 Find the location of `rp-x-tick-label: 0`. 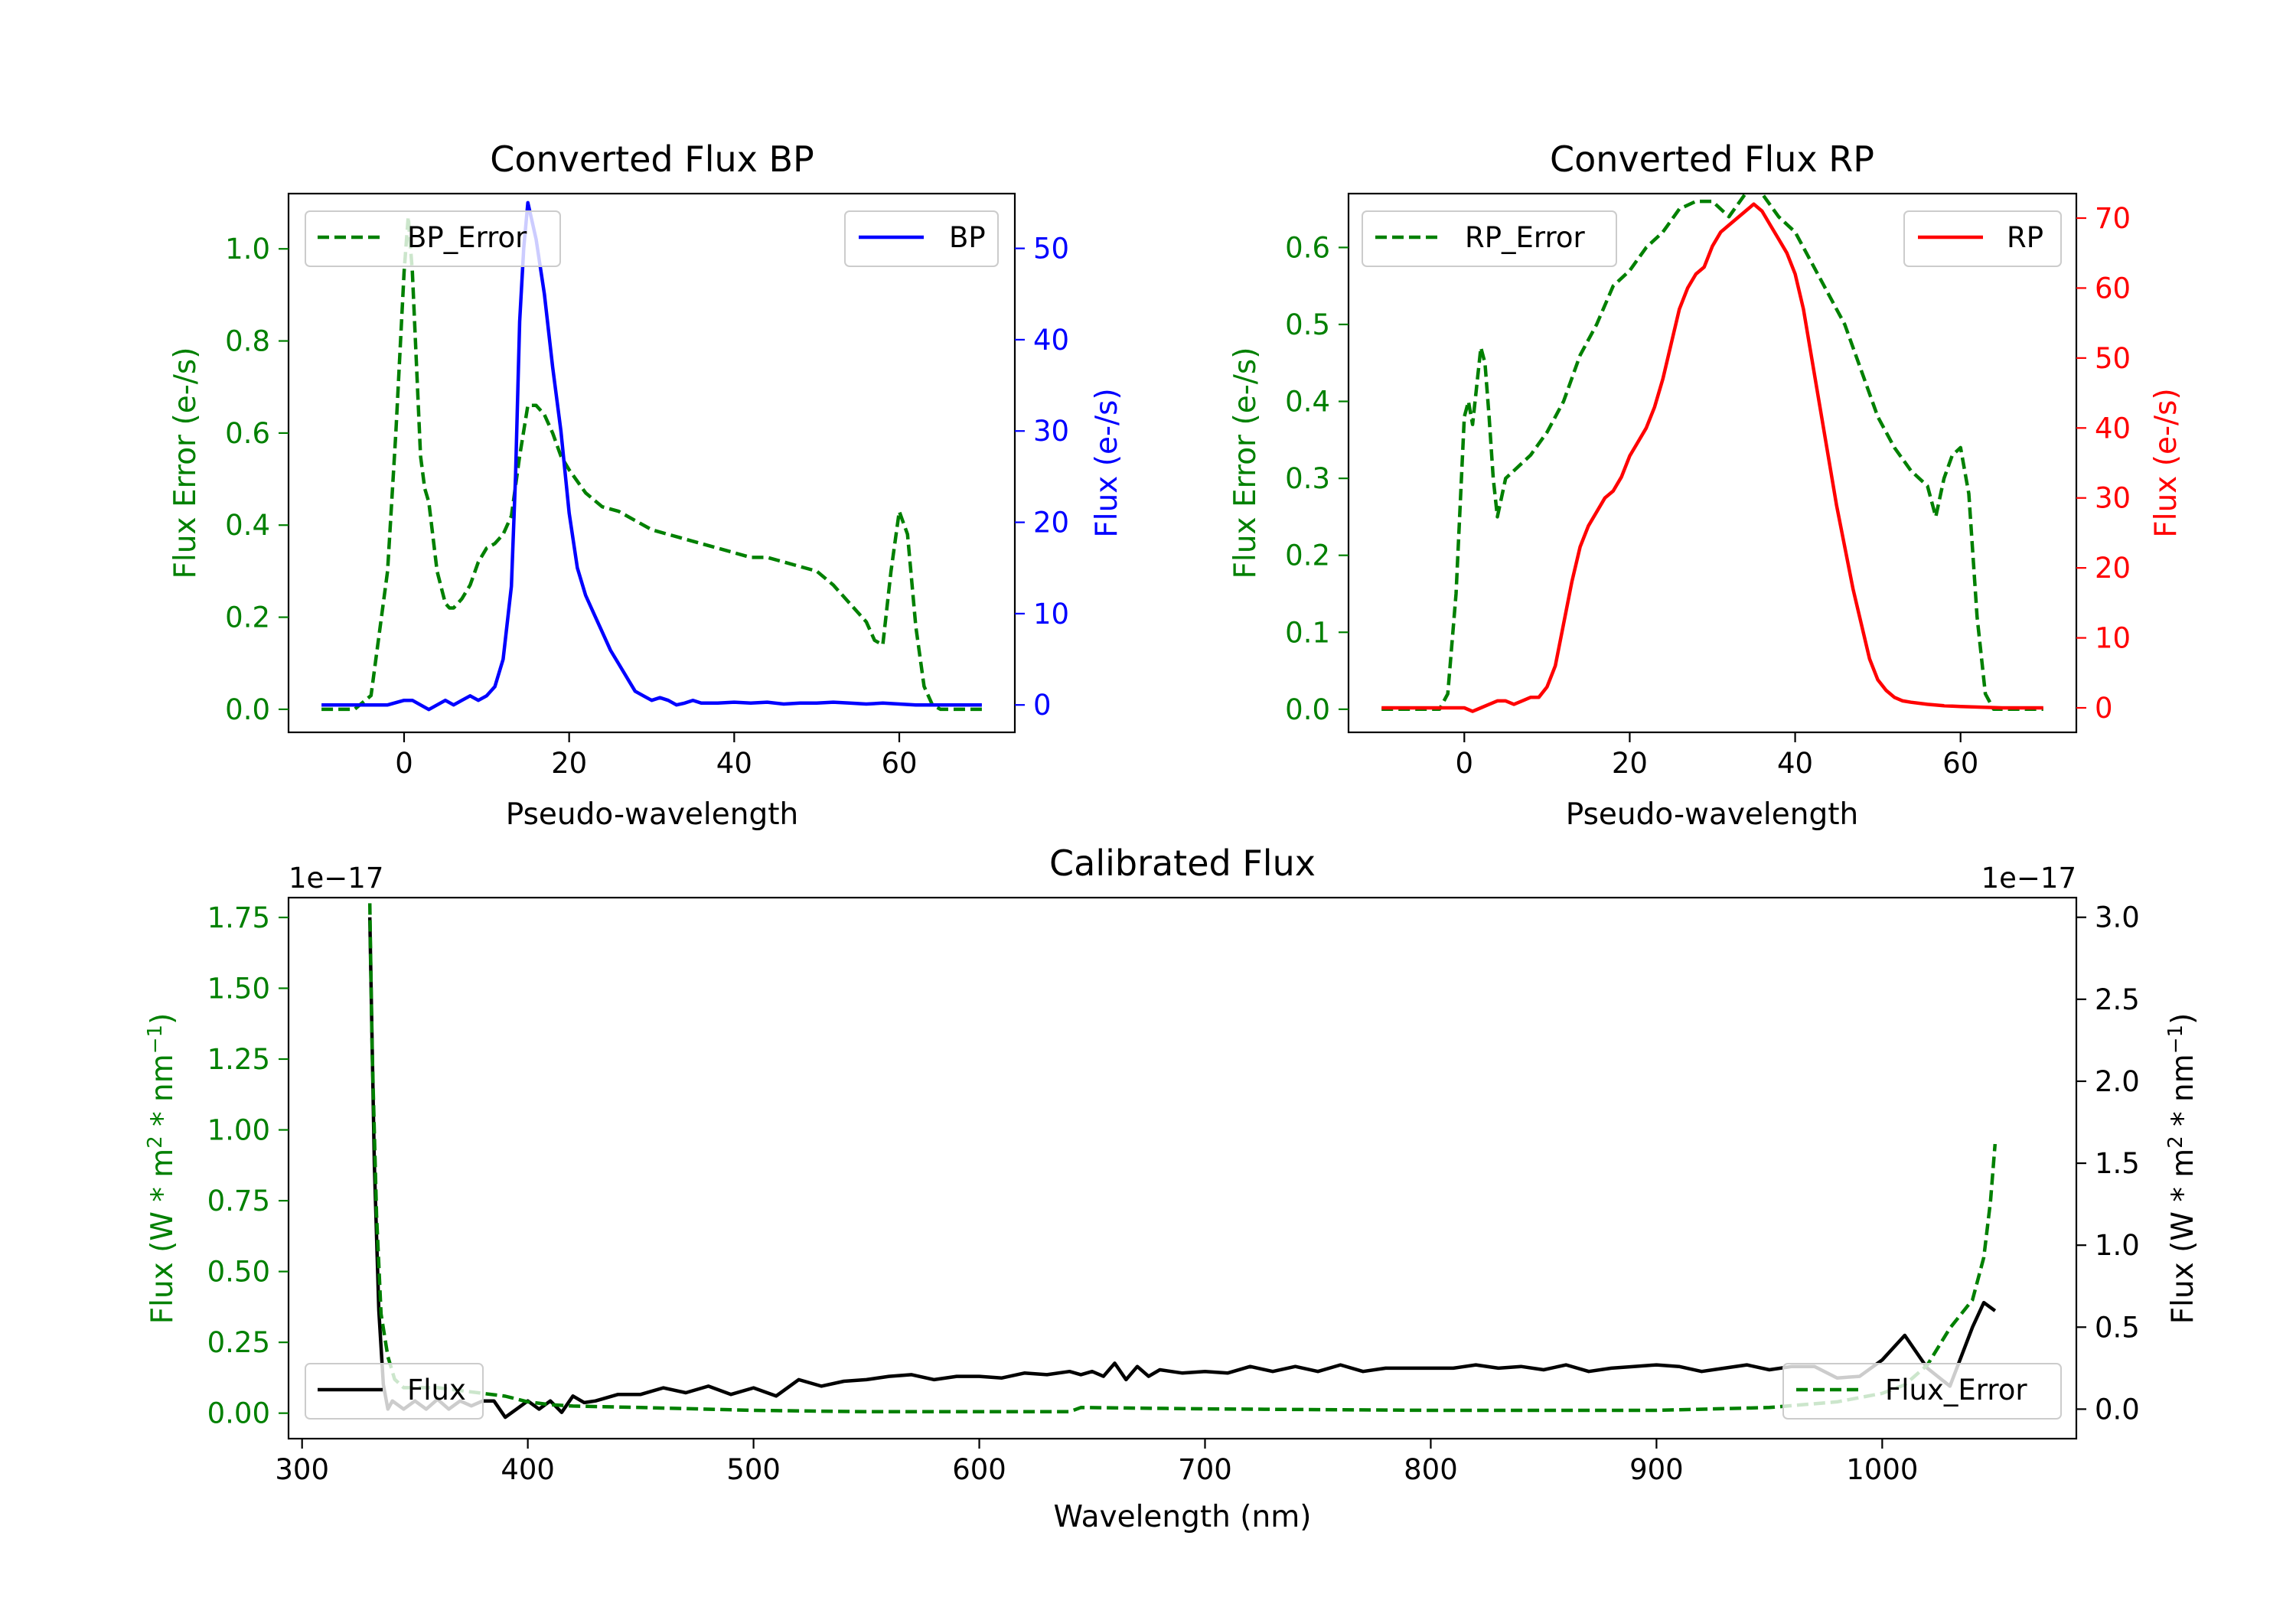

rp-x-tick-label: 0 is located at coordinates (1465, 763).